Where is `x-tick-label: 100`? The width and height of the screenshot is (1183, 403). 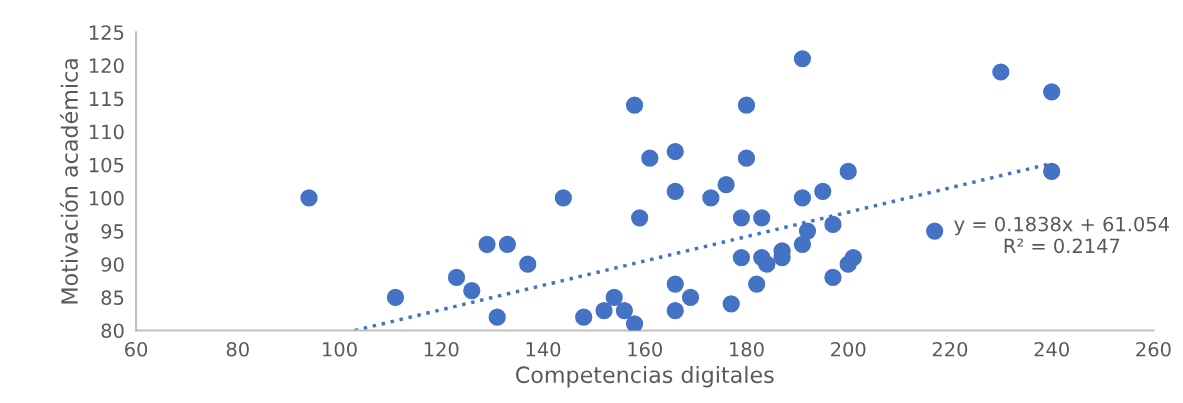
x-tick-label: 100 is located at coordinates (340, 349).